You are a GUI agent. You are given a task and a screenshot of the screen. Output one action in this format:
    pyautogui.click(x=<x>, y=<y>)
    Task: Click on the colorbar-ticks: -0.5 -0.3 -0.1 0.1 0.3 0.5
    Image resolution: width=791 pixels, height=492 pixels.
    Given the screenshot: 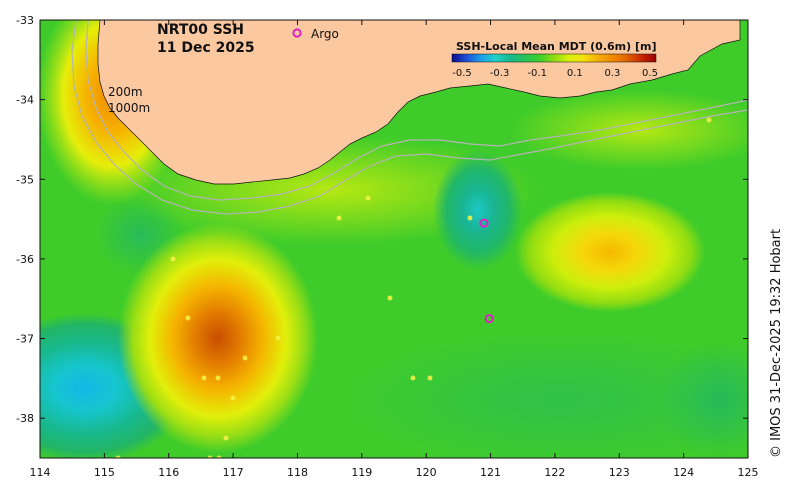 What is the action you would take?
    pyautogui.click(x=555, y=73)
    